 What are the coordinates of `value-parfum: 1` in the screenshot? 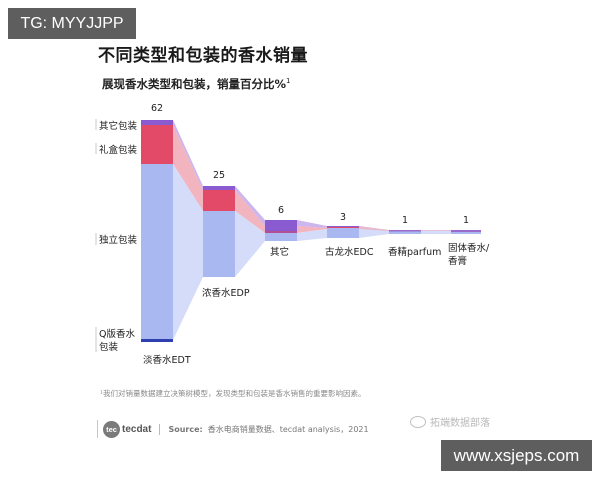 It's located at (405, 220).